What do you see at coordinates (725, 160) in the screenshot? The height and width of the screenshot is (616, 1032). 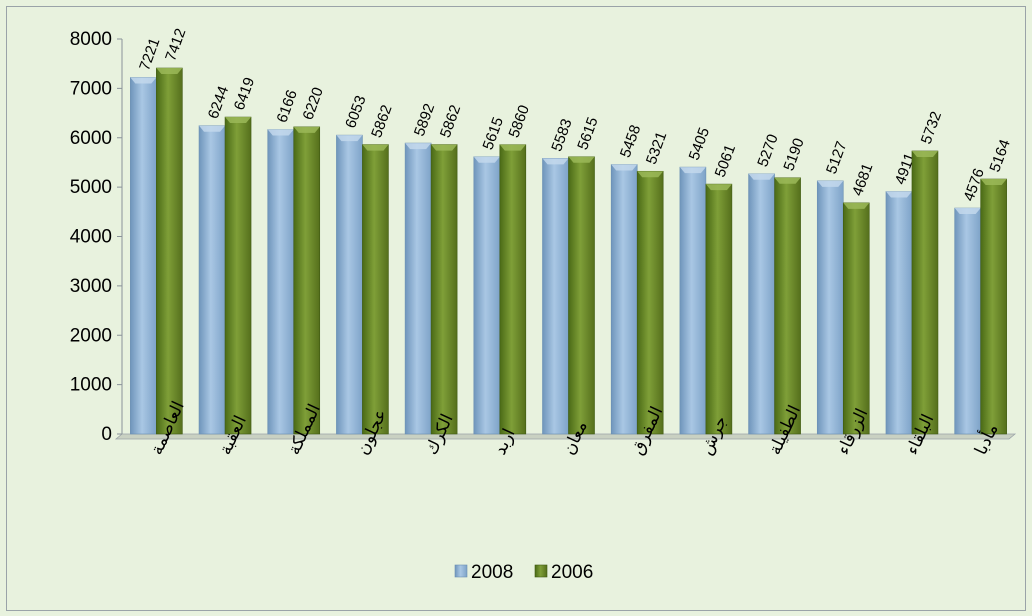 I see `data-label-2006-8: 5061` at bounding box center [725, 160].